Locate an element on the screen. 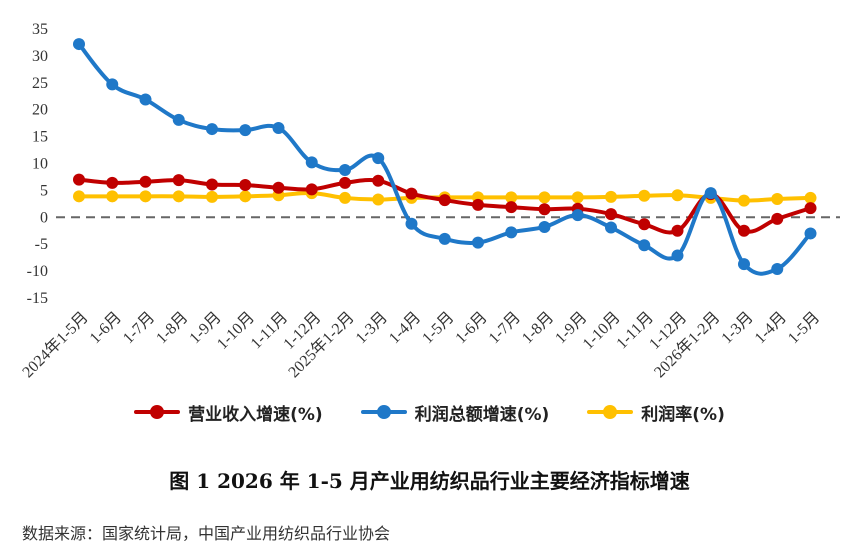 The image size is (859, 560). y-tick-label: 15 is located at coordinates (40, 137).